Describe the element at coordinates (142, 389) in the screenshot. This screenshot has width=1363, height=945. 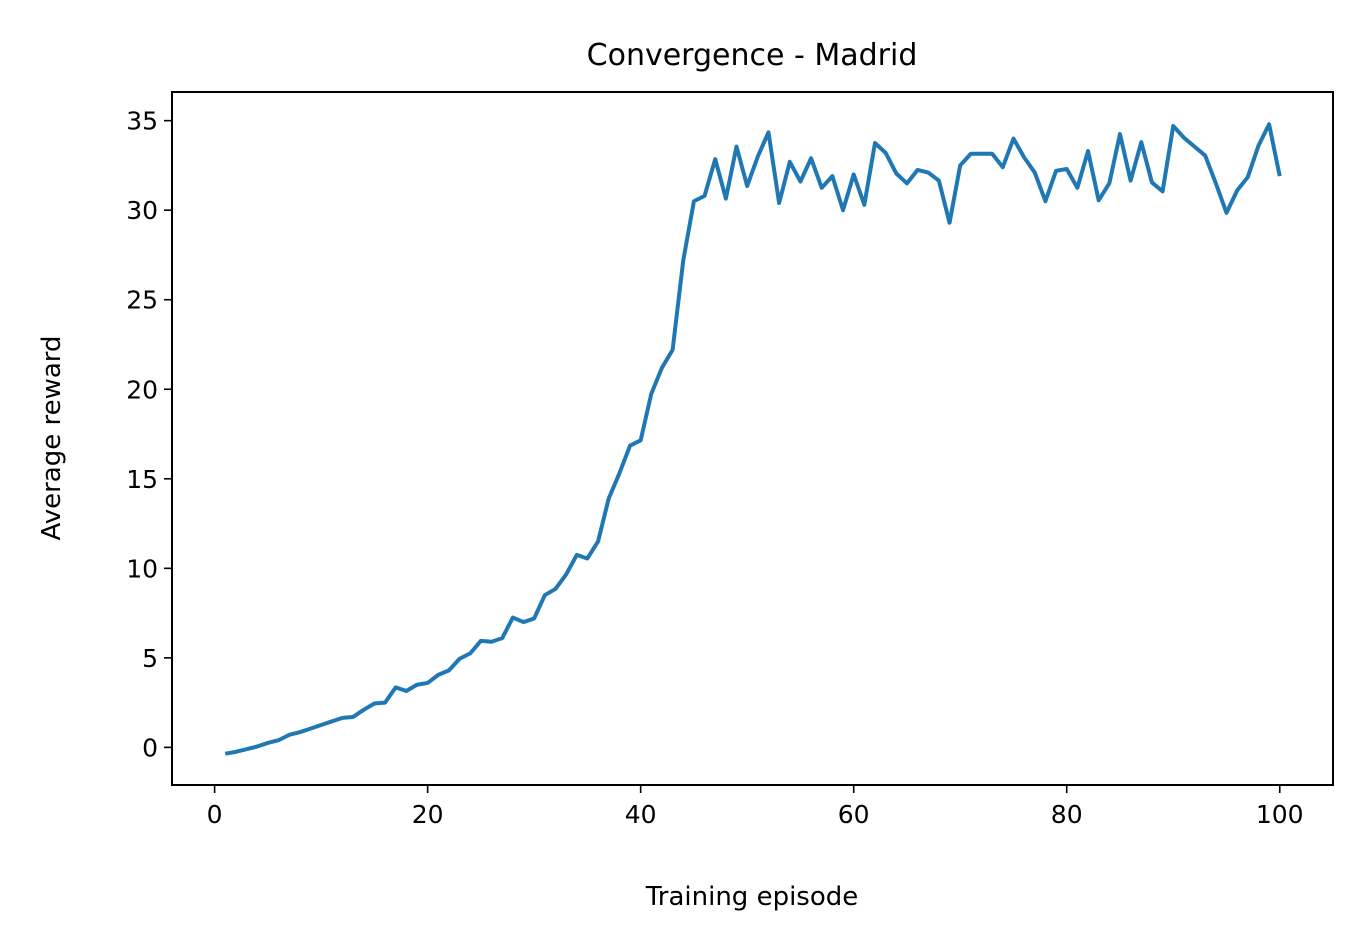
I see `y-tick-label: 20` at that location.